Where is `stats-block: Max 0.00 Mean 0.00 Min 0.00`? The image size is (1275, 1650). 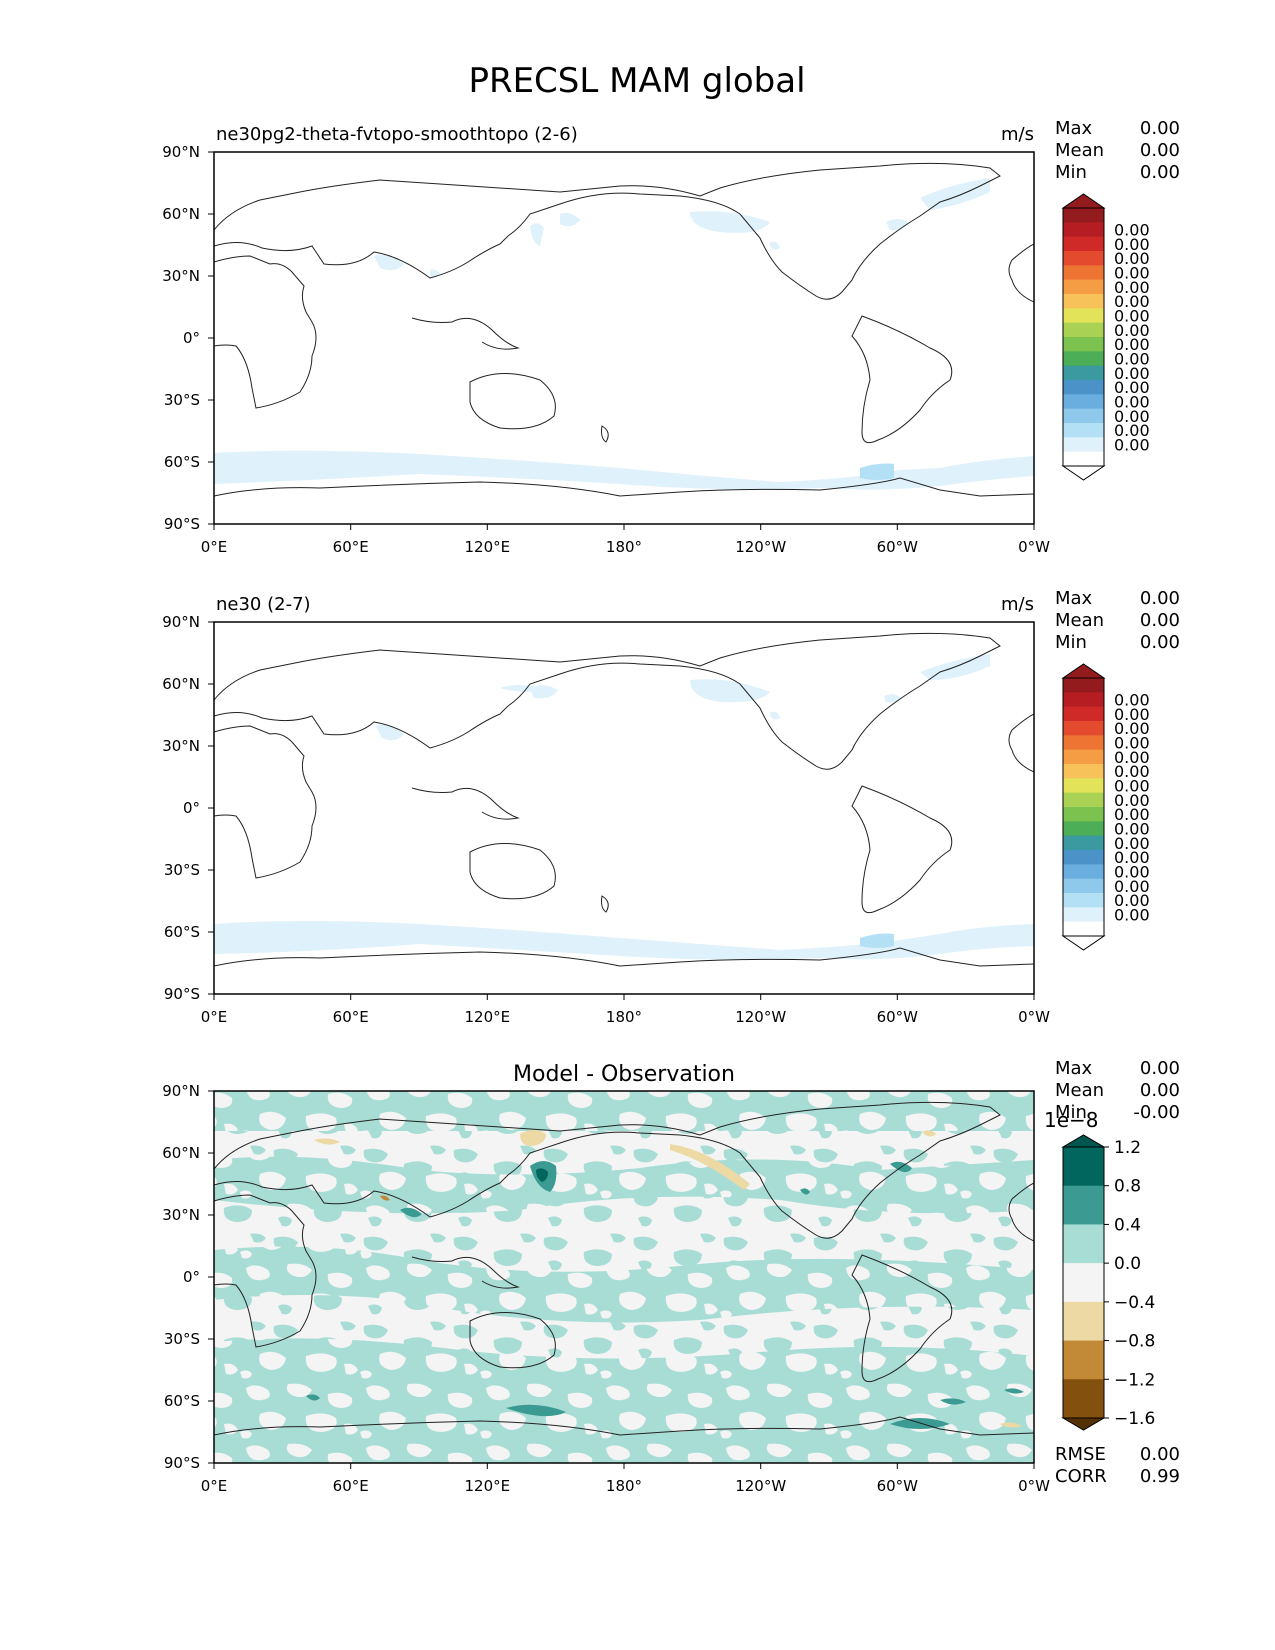 stats-block: Max 0.00 Mean 0.00 Min 0.00 is located at coordinates (1117, 620).